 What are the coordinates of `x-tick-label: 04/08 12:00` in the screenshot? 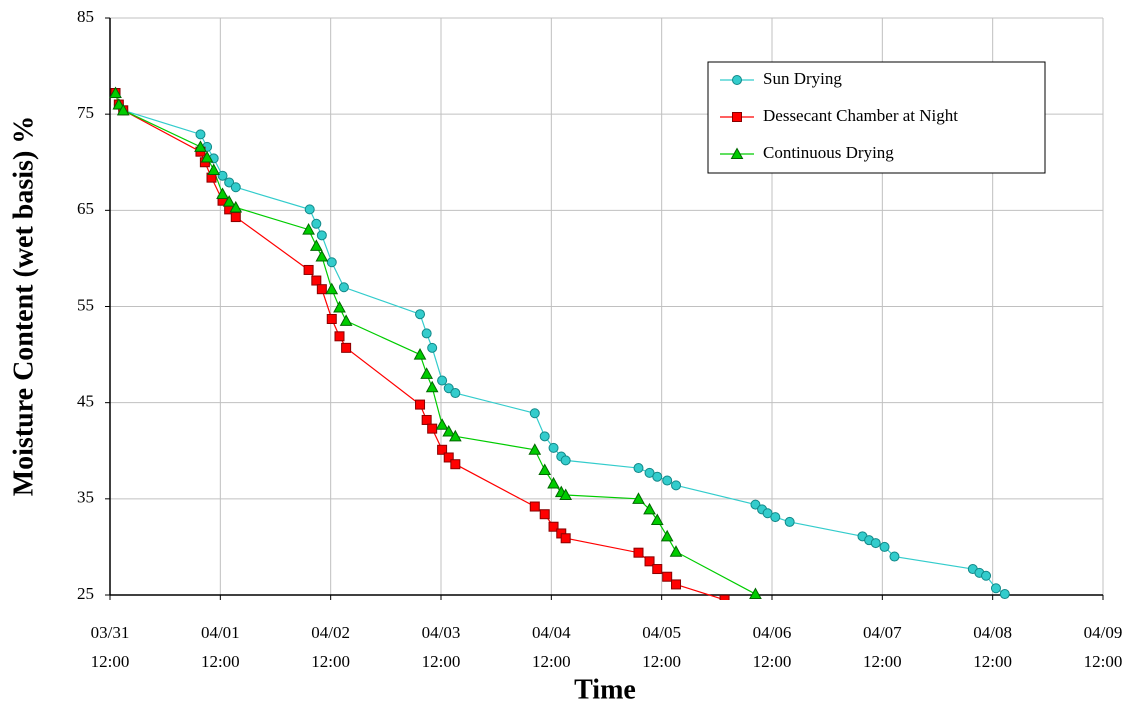 It's located at (992, 647).